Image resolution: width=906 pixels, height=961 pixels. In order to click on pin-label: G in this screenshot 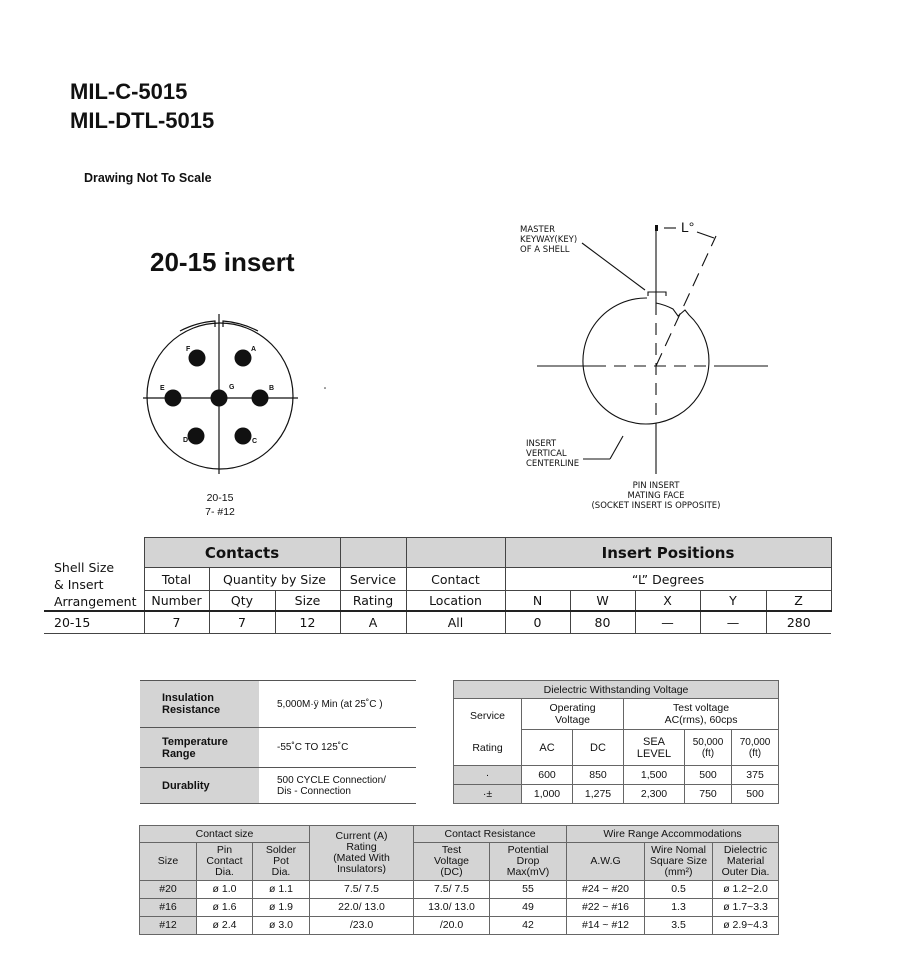, I will do `click(232, 387)`.